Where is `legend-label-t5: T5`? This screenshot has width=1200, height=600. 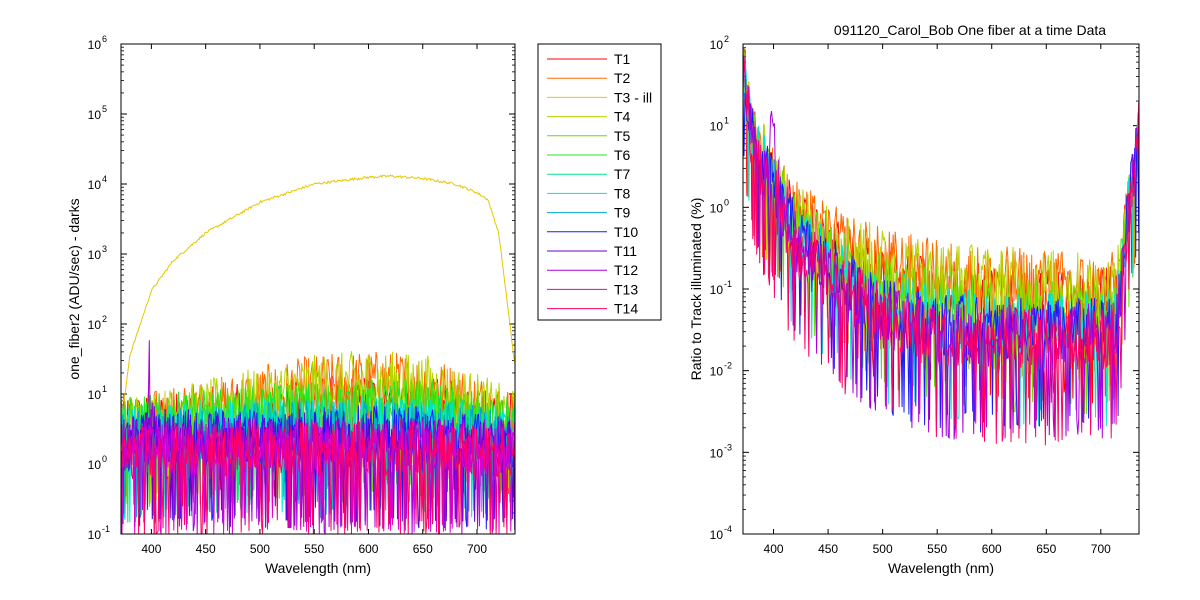 legend-label-t5: T5 is located at coordinates (622, 136).